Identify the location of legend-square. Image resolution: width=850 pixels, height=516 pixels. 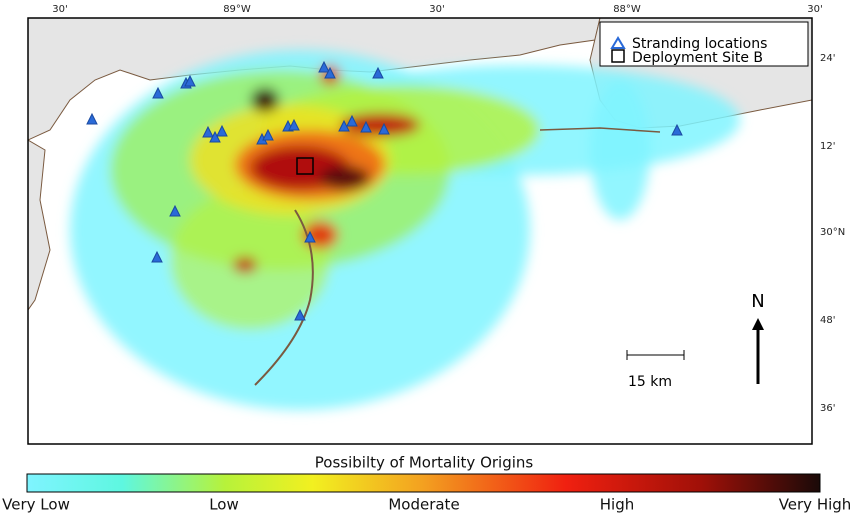
(618, 56).